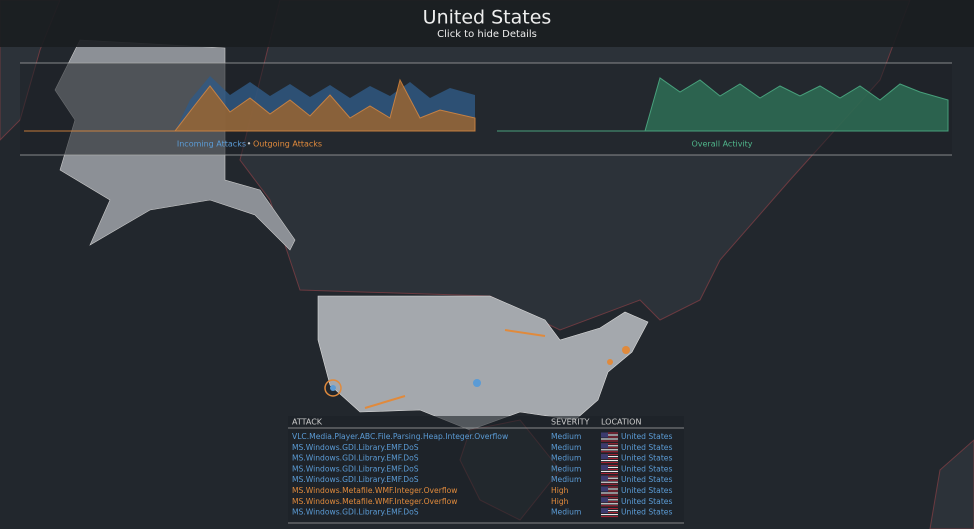  Describe the element at coordinates (307, 422) in the screenshot. I see `table-header: ATTACK` at that location.